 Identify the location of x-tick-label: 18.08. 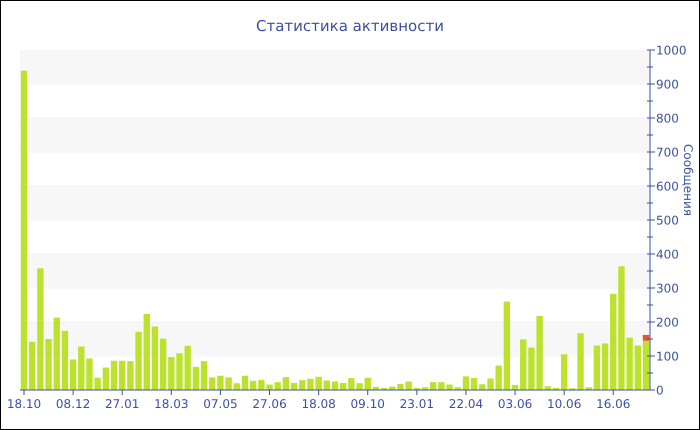
(318, 404).